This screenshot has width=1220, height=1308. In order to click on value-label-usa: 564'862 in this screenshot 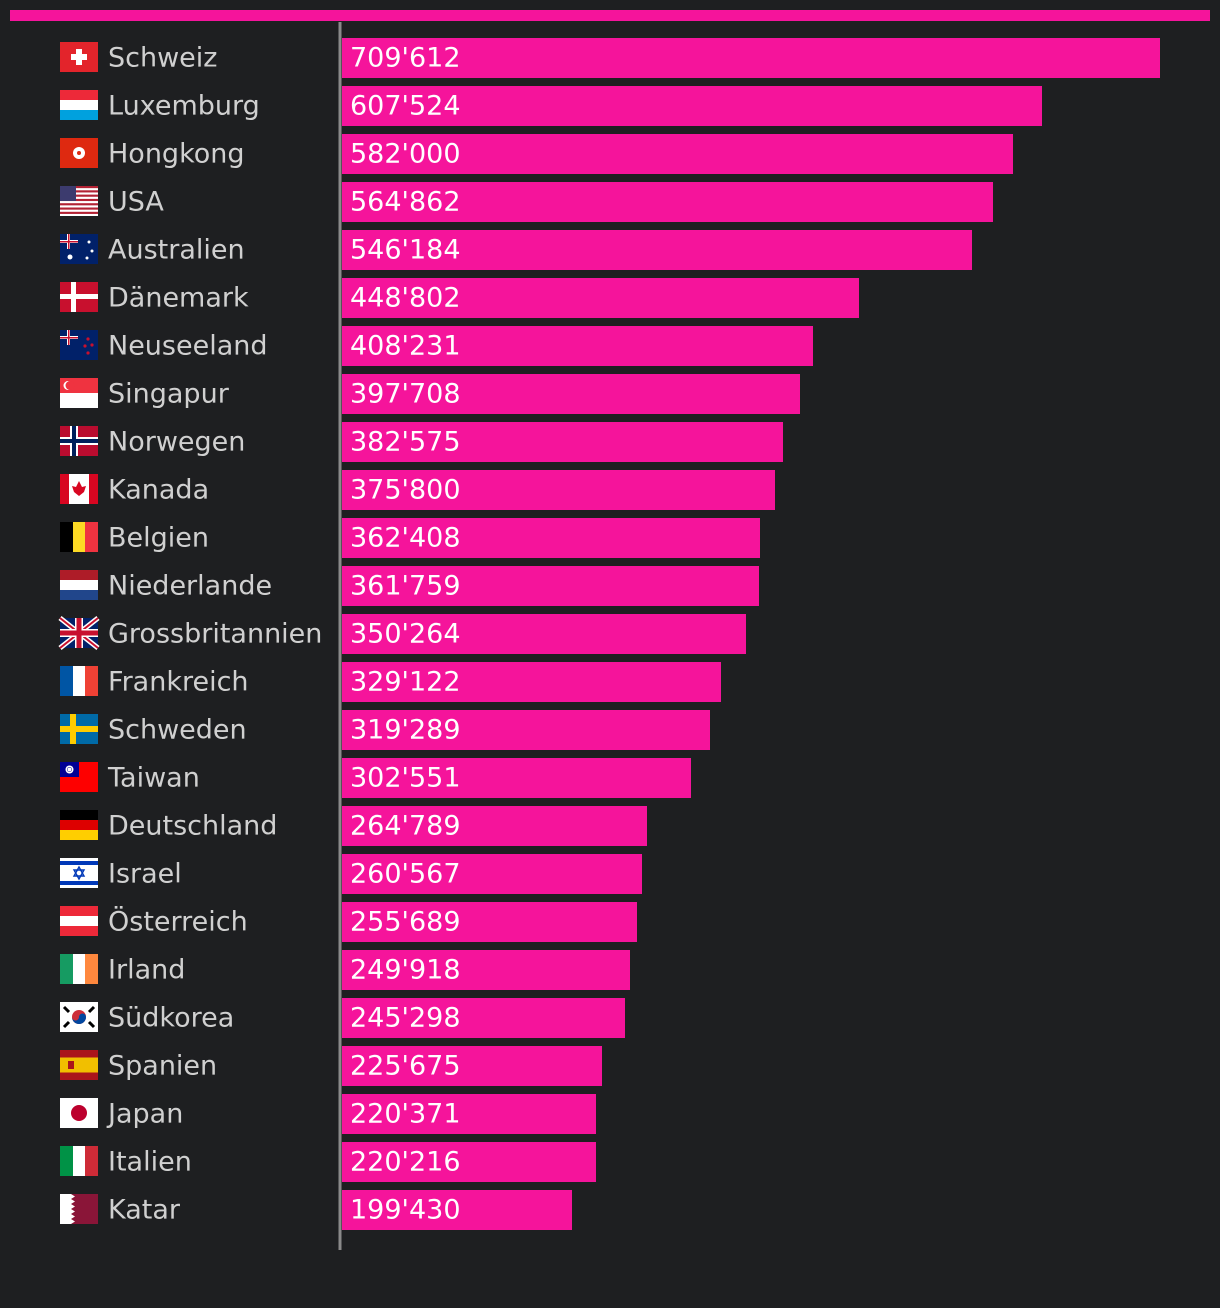, I will do `click(405, 202)`.